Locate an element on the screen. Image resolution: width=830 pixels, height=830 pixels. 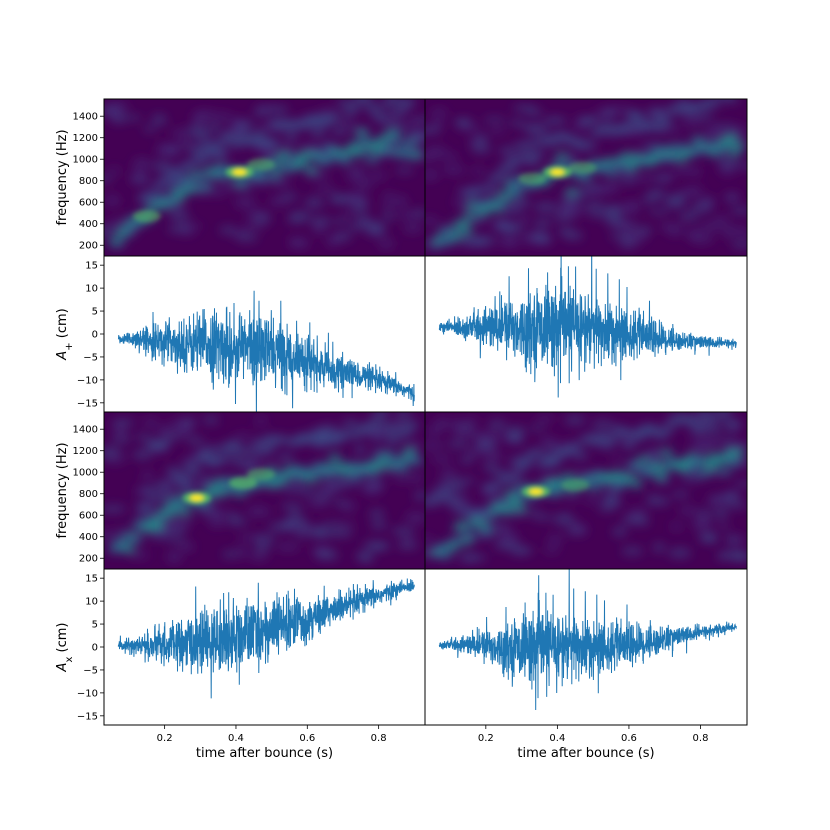
y-tick-label: 0 is located at coordinates (95, 648).